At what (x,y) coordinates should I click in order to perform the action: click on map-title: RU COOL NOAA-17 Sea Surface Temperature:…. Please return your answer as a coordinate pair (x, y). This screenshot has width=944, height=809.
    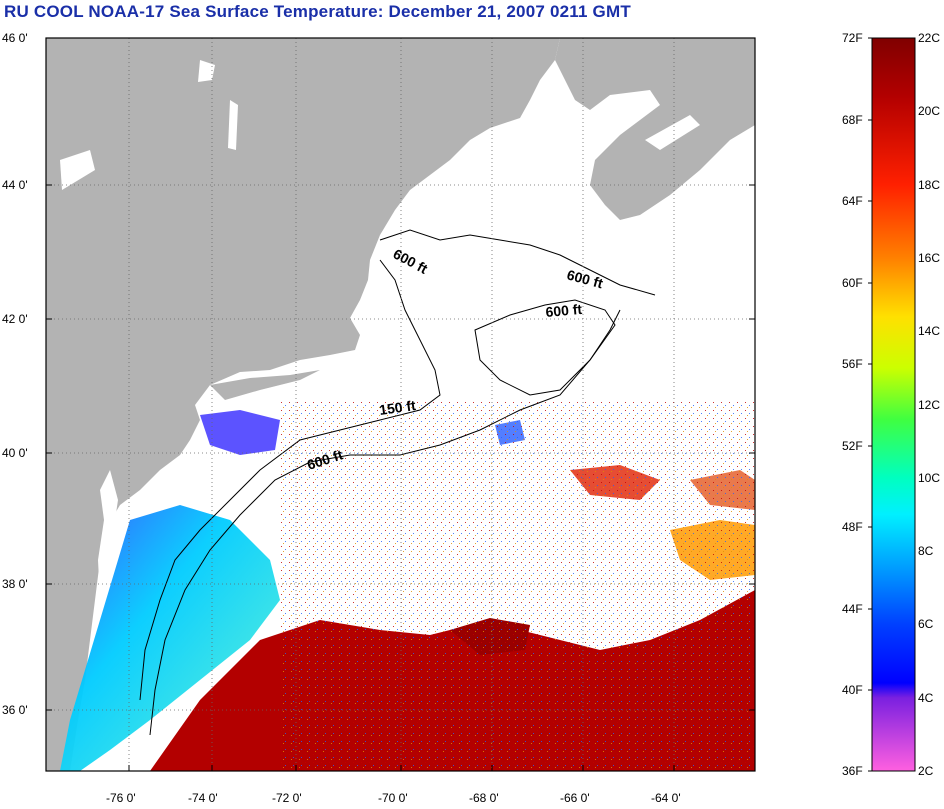
    Looking at the image, I should click on (317, 11).